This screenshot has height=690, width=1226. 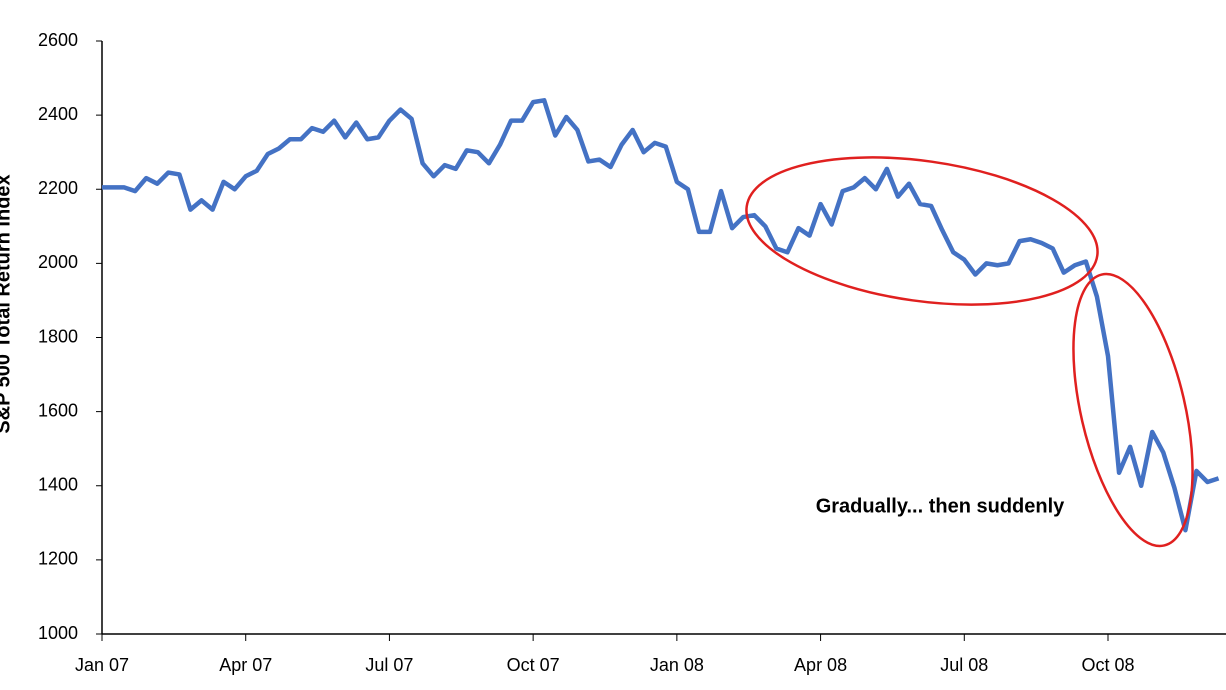 What do you see at coordinates (7, 303) in the screenshot?
I see `y-axis-label: S&P 500 Total Return Index` at bounding box center [7, 303].